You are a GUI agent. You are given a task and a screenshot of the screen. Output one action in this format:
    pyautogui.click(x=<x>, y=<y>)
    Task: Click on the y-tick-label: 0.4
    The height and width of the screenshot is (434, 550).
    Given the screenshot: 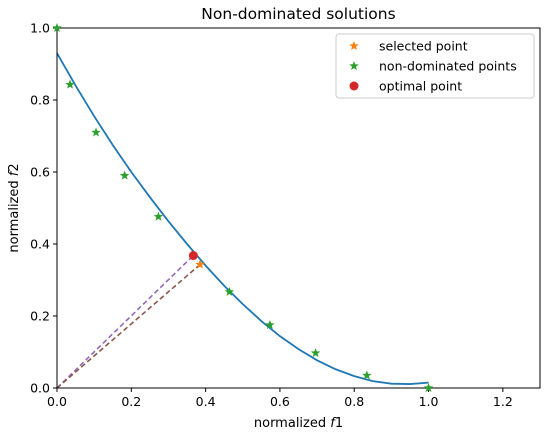 What is the action you would take?
    pyautogui.click(x=40, y=244)
    